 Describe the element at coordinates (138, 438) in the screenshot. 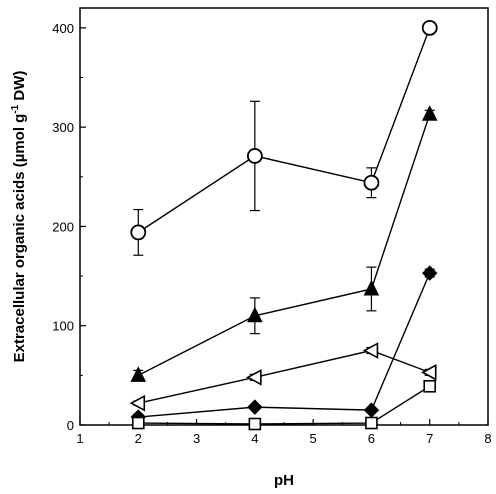

I see `x-tick-label: 2` at that location.